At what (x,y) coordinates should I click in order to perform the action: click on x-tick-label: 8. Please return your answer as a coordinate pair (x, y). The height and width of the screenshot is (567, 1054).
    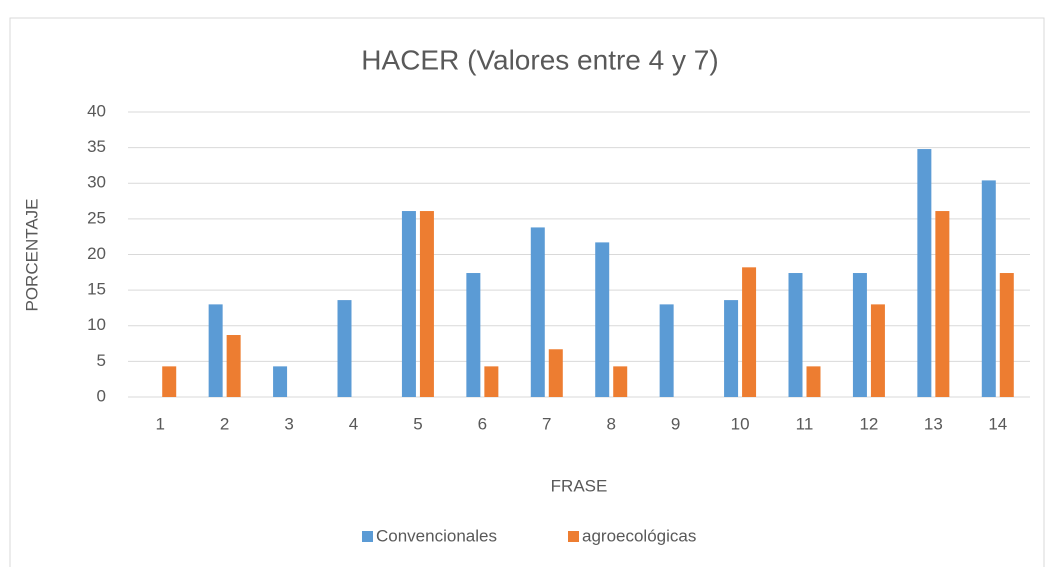
    Looking at the image, I should click on (610, 423).